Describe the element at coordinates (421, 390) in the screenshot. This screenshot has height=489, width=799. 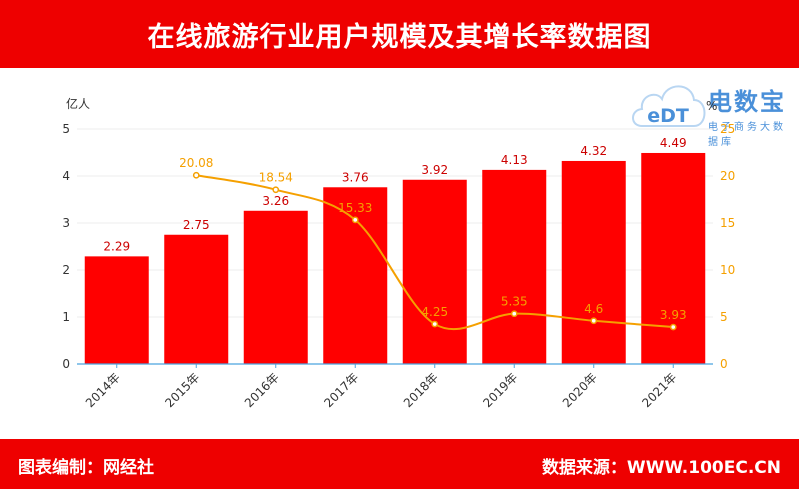
I see `x-tick-label: 2018年` at that location.